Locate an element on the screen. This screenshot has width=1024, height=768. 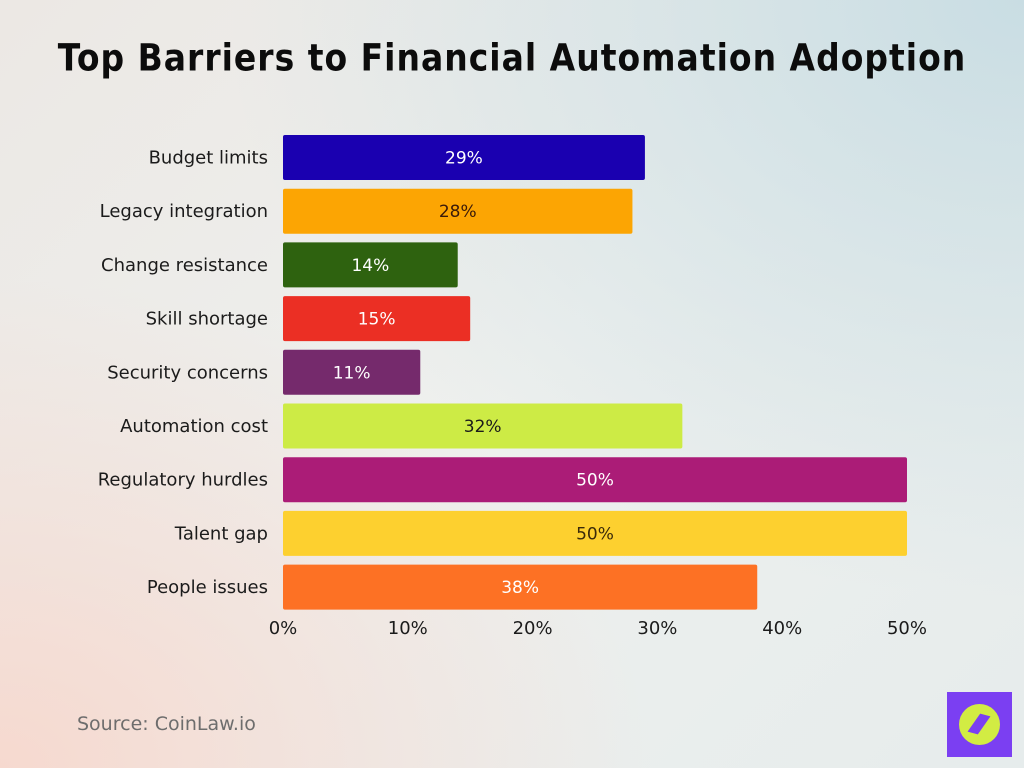
data-label: 14% is located at coordinates (370, 266).